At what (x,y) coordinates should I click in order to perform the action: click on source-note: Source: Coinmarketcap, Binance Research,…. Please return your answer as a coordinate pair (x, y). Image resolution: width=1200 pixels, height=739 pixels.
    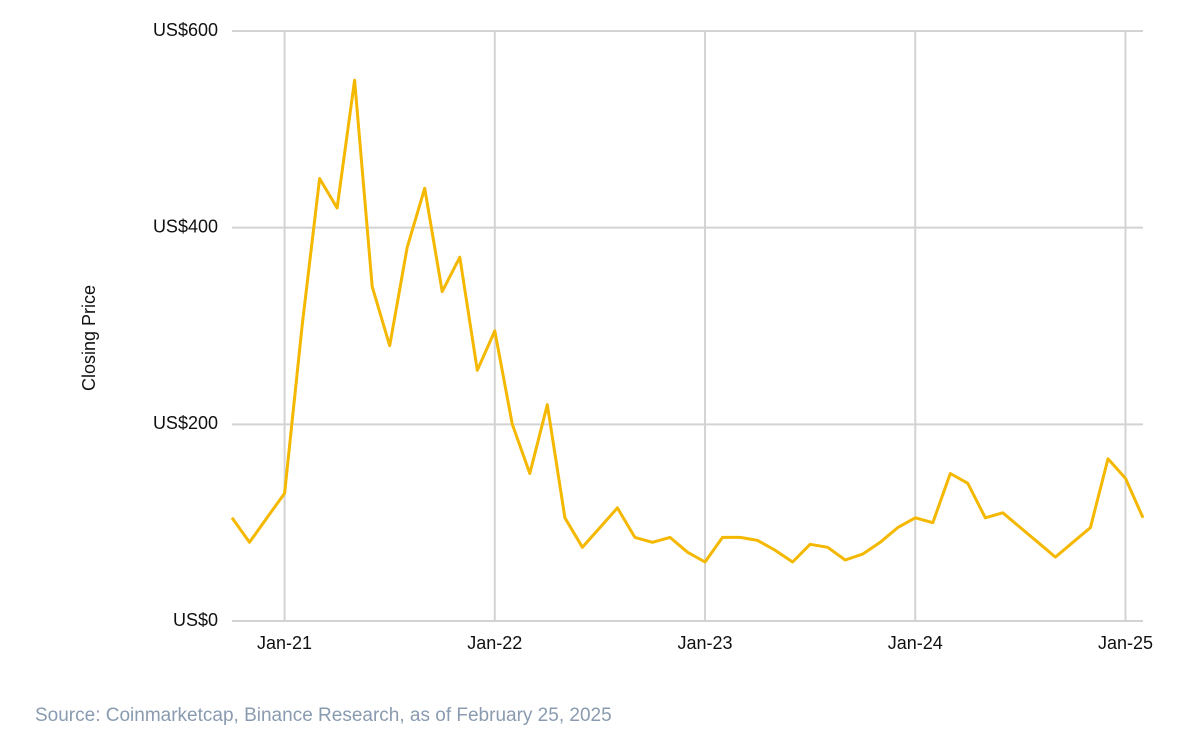
    Looking at the image, I should click on (323, 715).